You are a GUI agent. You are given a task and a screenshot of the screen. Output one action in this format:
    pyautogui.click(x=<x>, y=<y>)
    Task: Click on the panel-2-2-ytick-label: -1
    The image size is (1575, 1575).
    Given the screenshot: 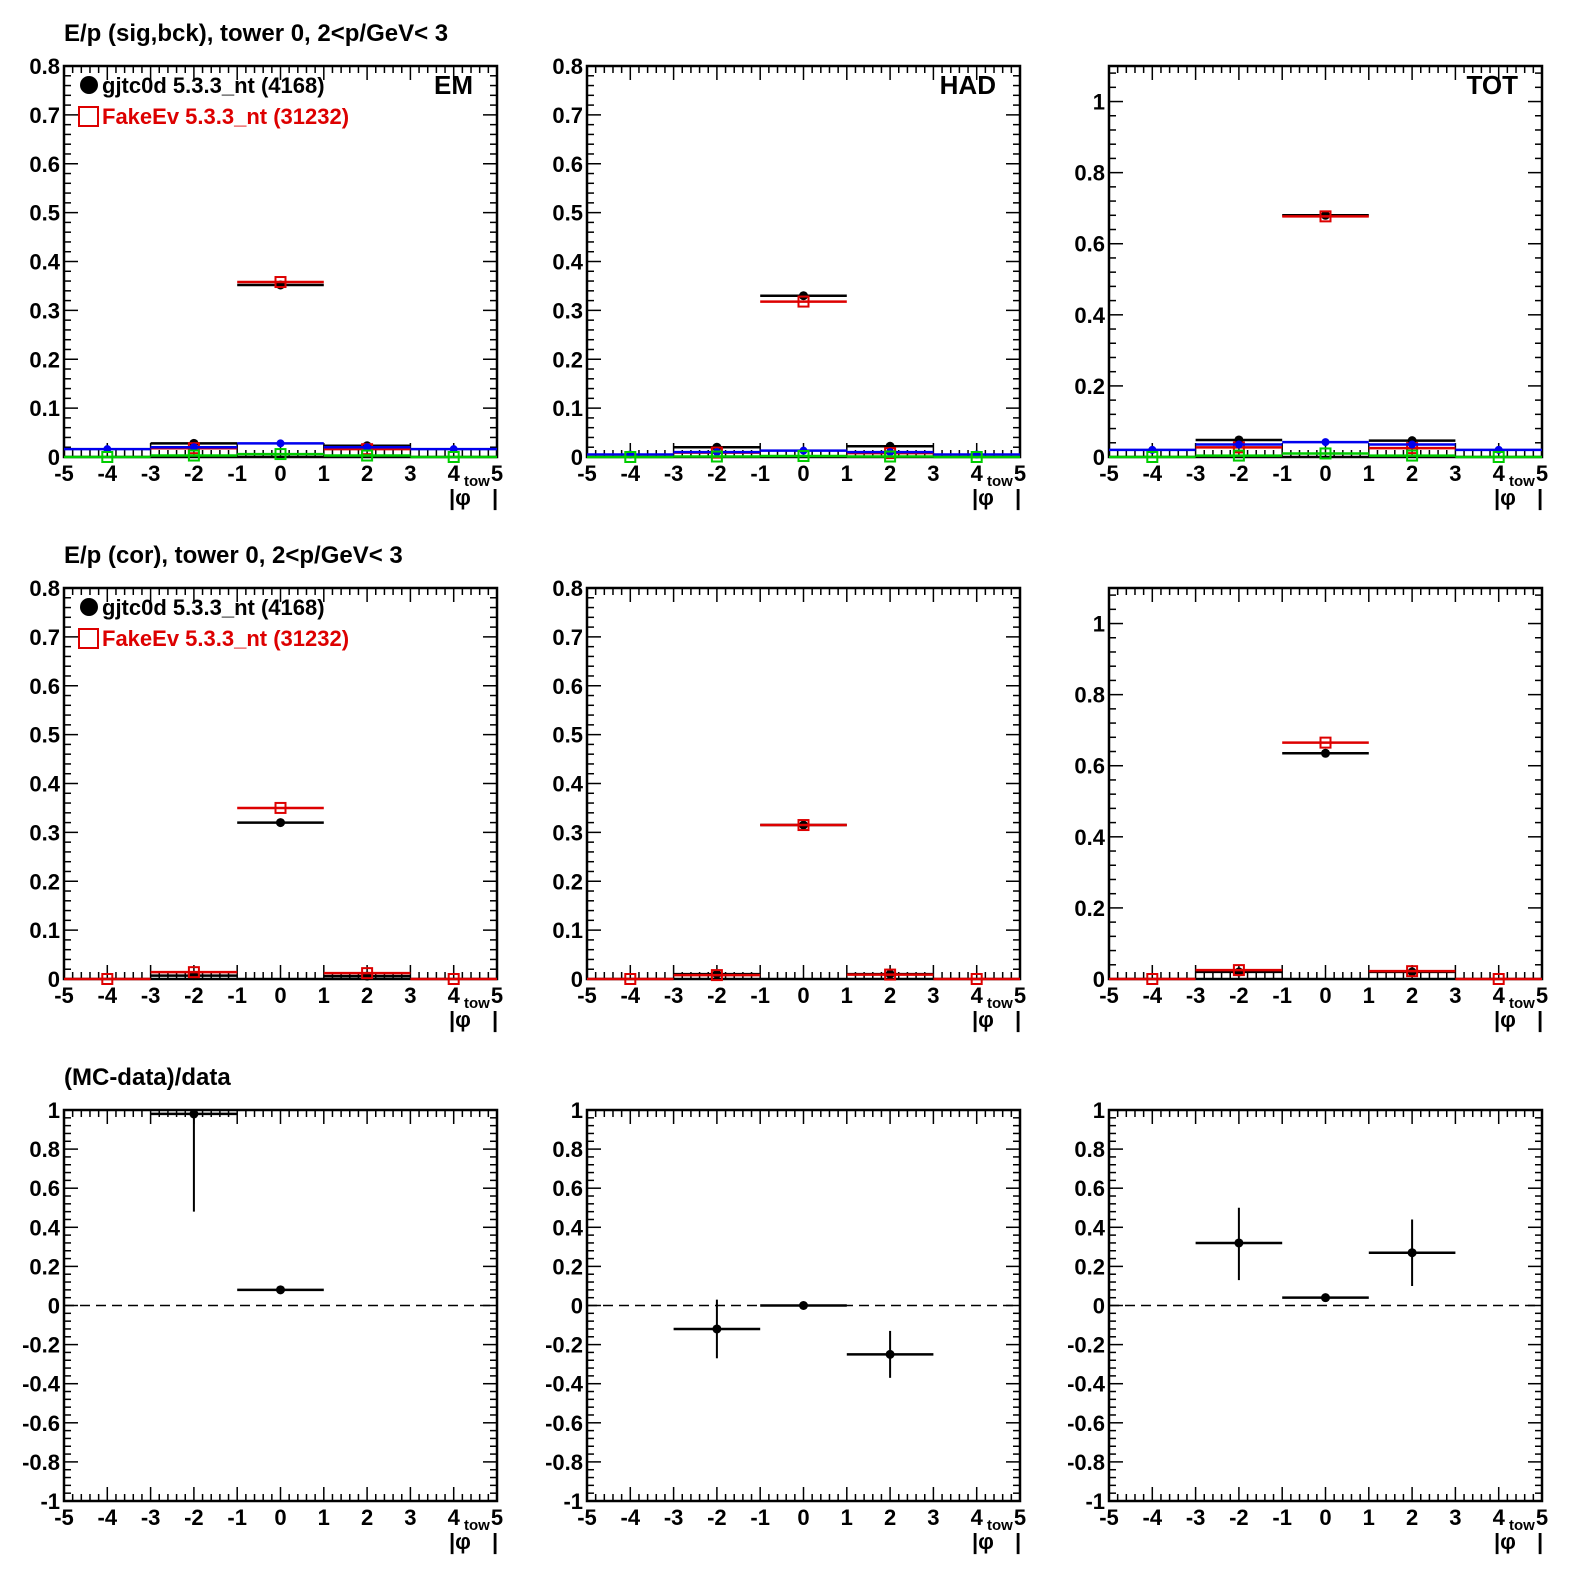 What is the action you would take?
    pyautogui.click(x=1095, y=1501)
    